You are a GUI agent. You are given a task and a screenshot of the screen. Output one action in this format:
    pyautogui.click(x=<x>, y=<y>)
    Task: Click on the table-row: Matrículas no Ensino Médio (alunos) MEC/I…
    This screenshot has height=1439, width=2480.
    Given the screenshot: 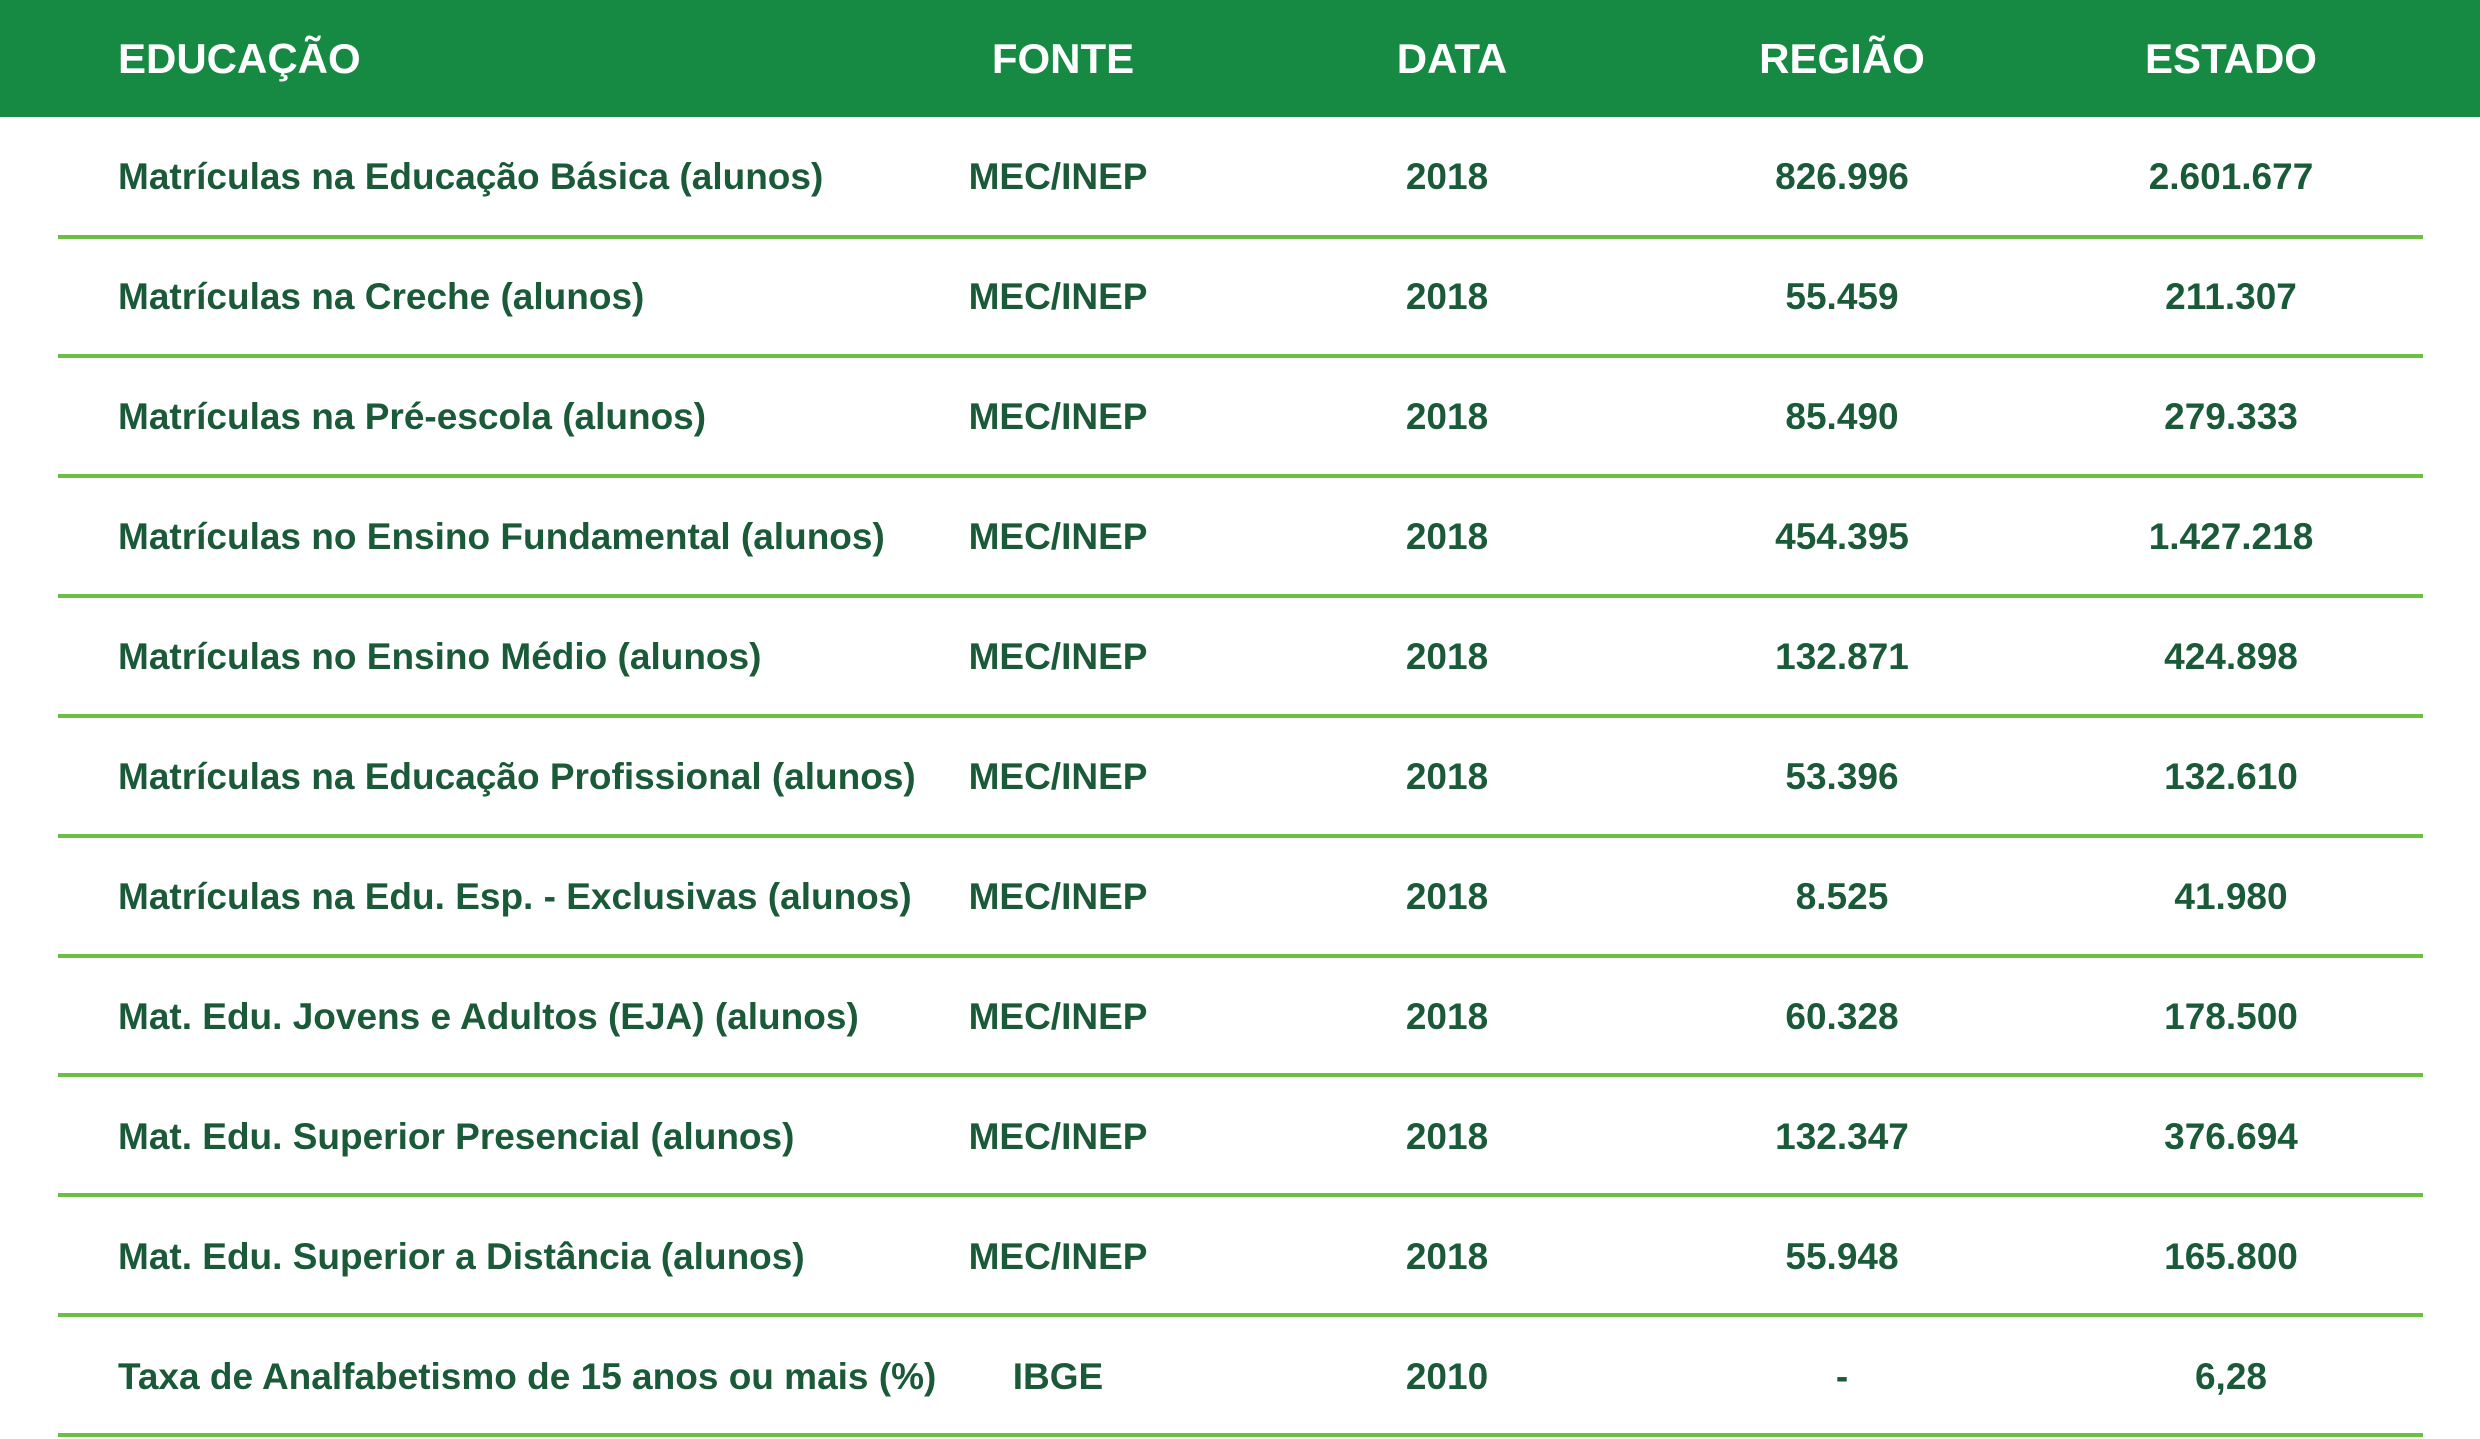 What is the action you would take?
    pyautogui.click(x=1240, y=657)
    